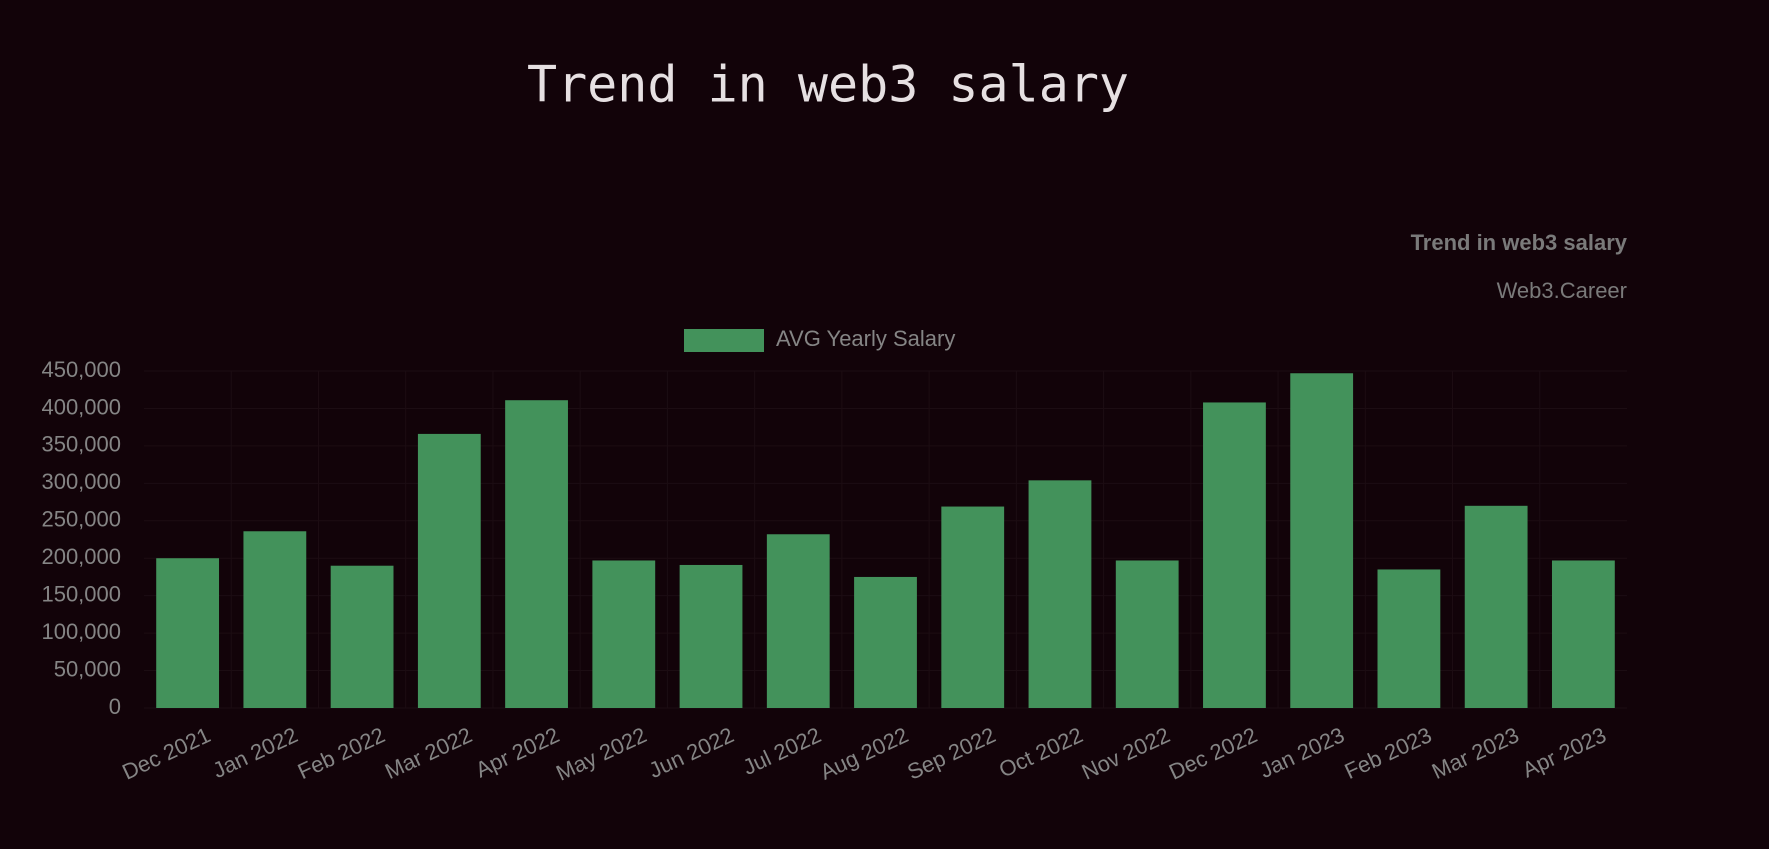 The height and width of the screenshot is (849, 1769). Describe the element at coordinates (828, 85) in the screenshot. I see `page-title: Trend in web3 salary` at that location.